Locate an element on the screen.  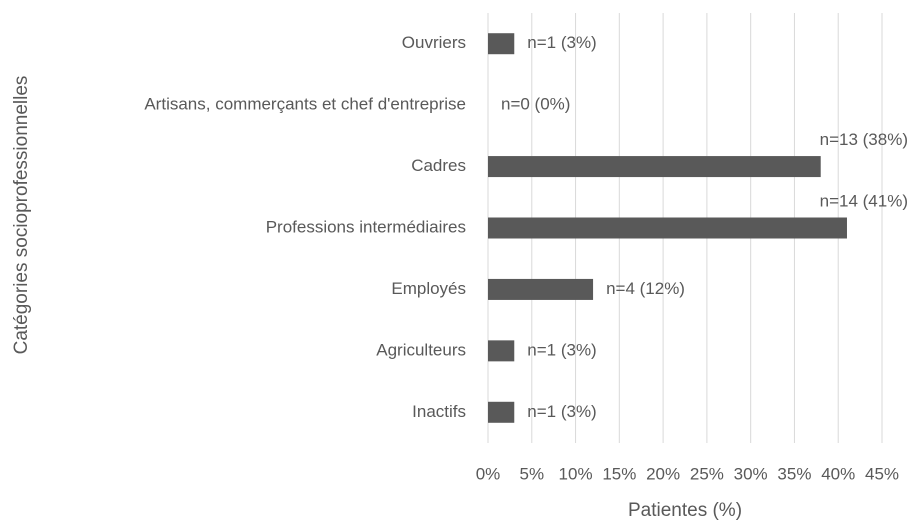
x-tick-label: 45% is located at coordinates (882, 473).